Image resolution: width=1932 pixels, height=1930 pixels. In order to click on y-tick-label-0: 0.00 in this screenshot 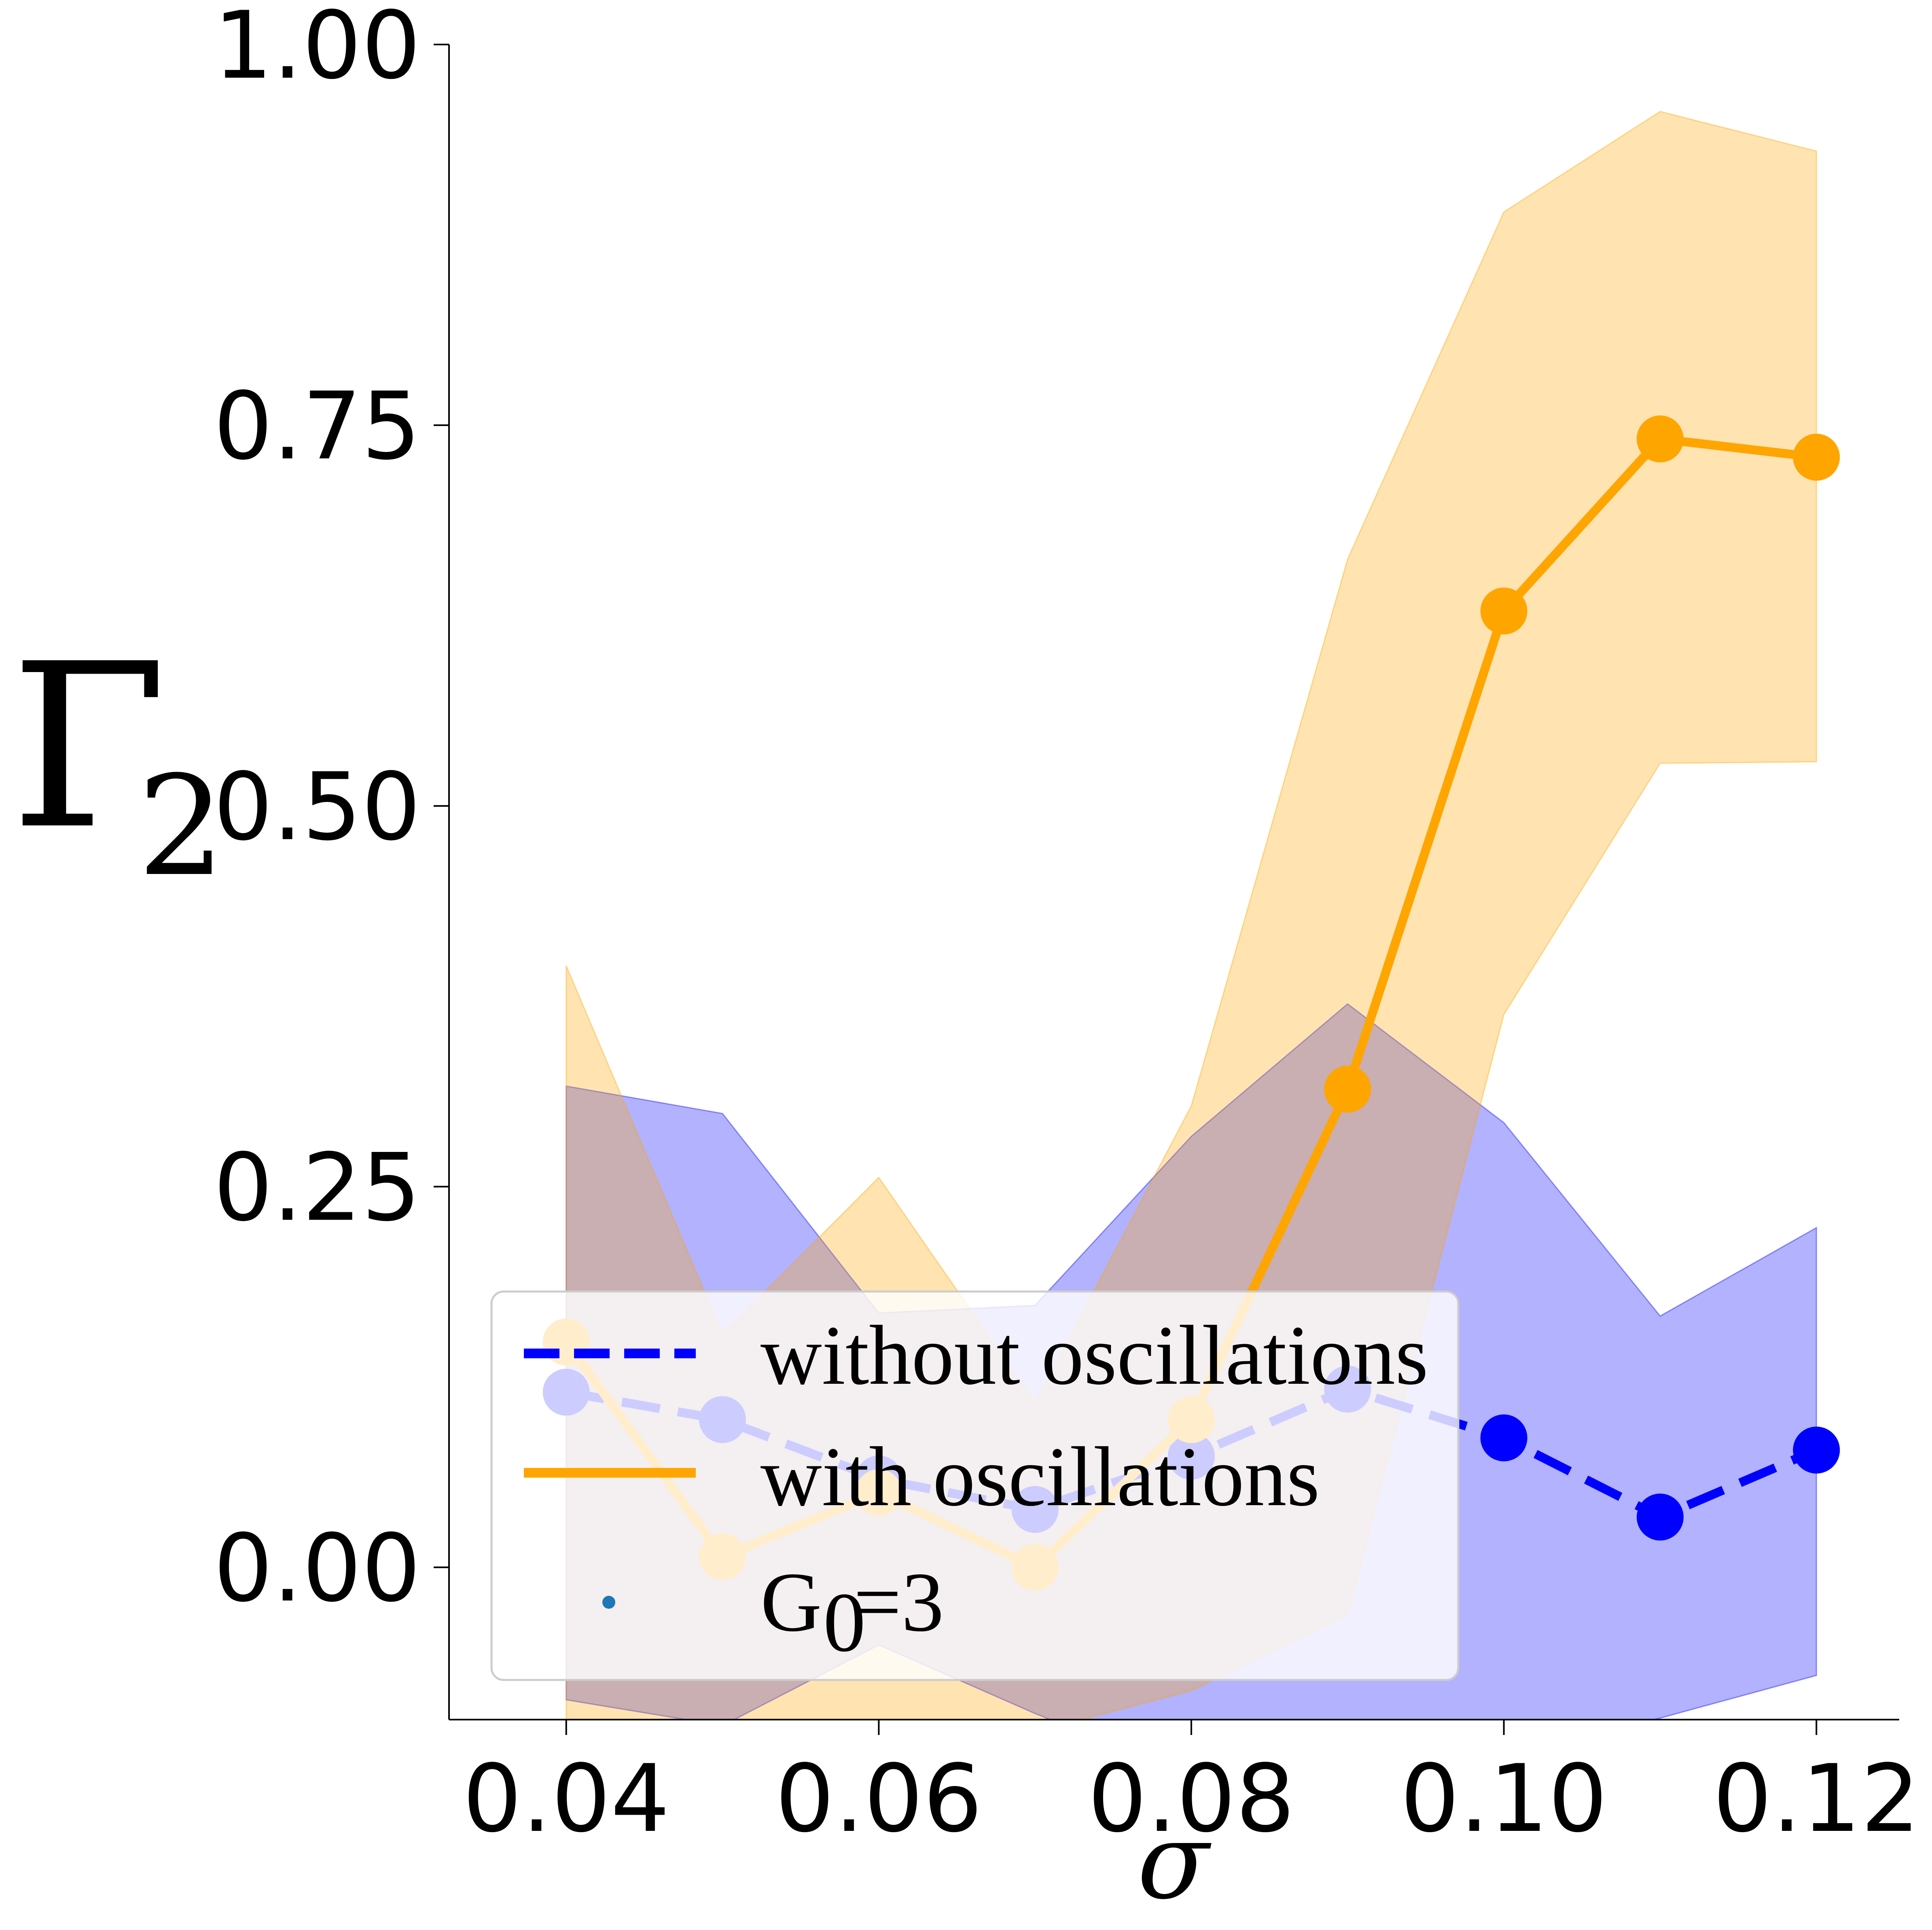, I will do `click(317, 1569)`.